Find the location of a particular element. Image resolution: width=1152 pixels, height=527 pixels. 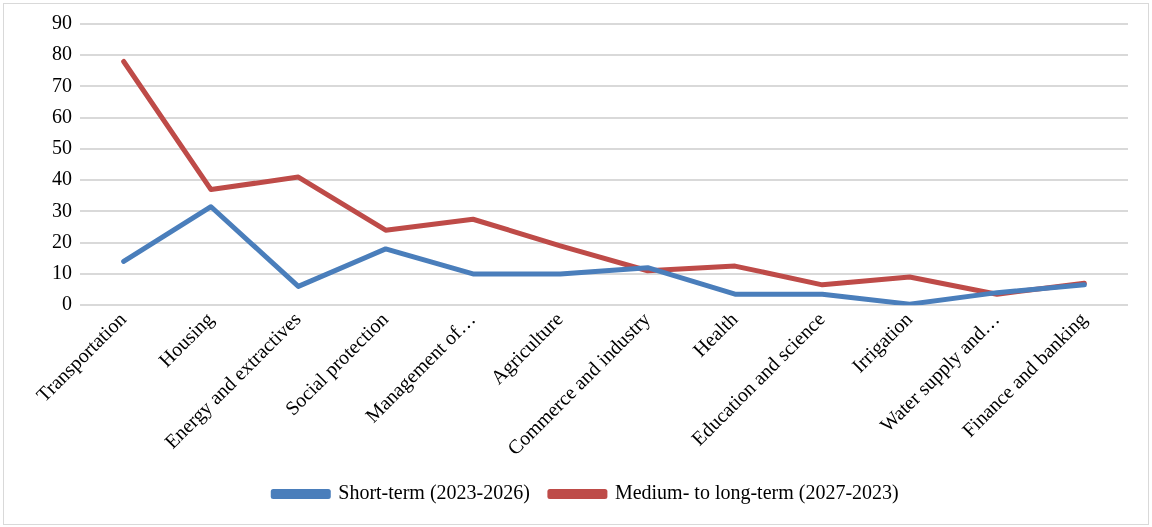

y-tick-label: 30 is located at coordinates (62, 209).